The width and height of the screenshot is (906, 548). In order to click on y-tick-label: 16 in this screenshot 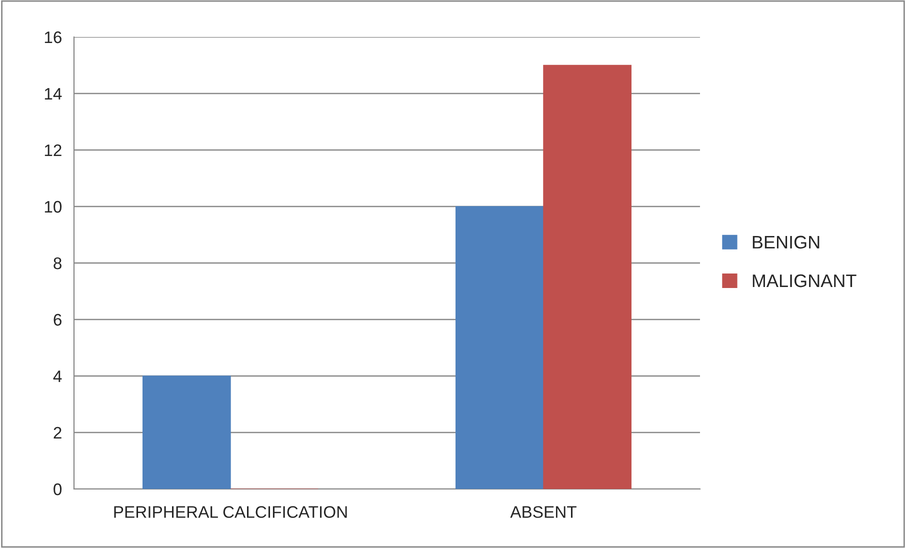, I will do `click(53, 37)`.